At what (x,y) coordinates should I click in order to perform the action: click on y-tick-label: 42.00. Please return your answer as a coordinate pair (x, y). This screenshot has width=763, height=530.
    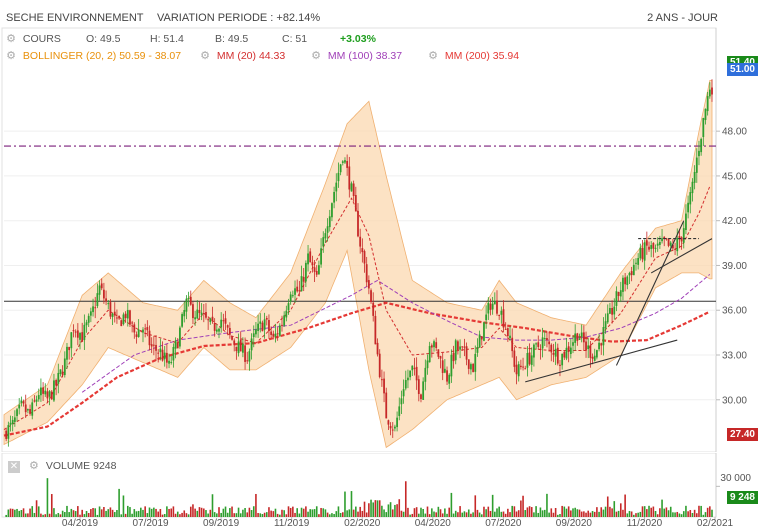
    Looking at the image, I should click on (734, 221).